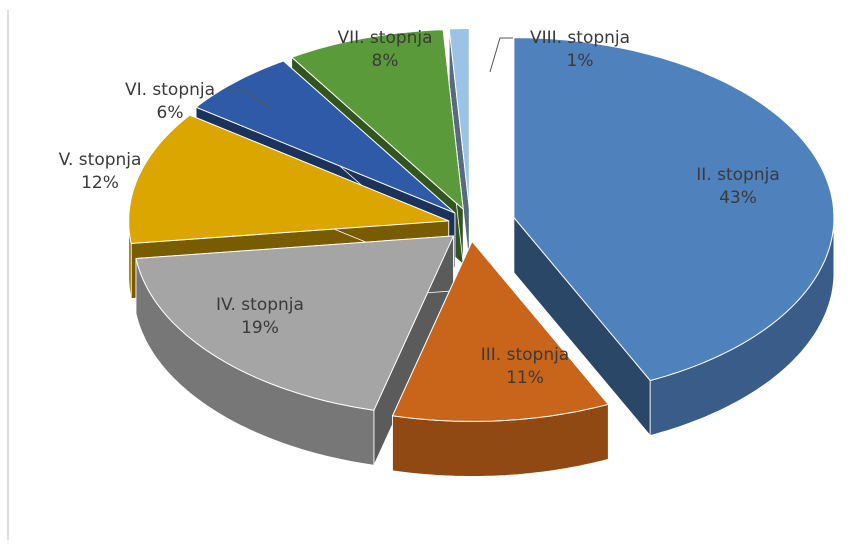 This screenshot has height=546, width=861. I want to click on slice-label: VII. stopnja, so click(384, 38).